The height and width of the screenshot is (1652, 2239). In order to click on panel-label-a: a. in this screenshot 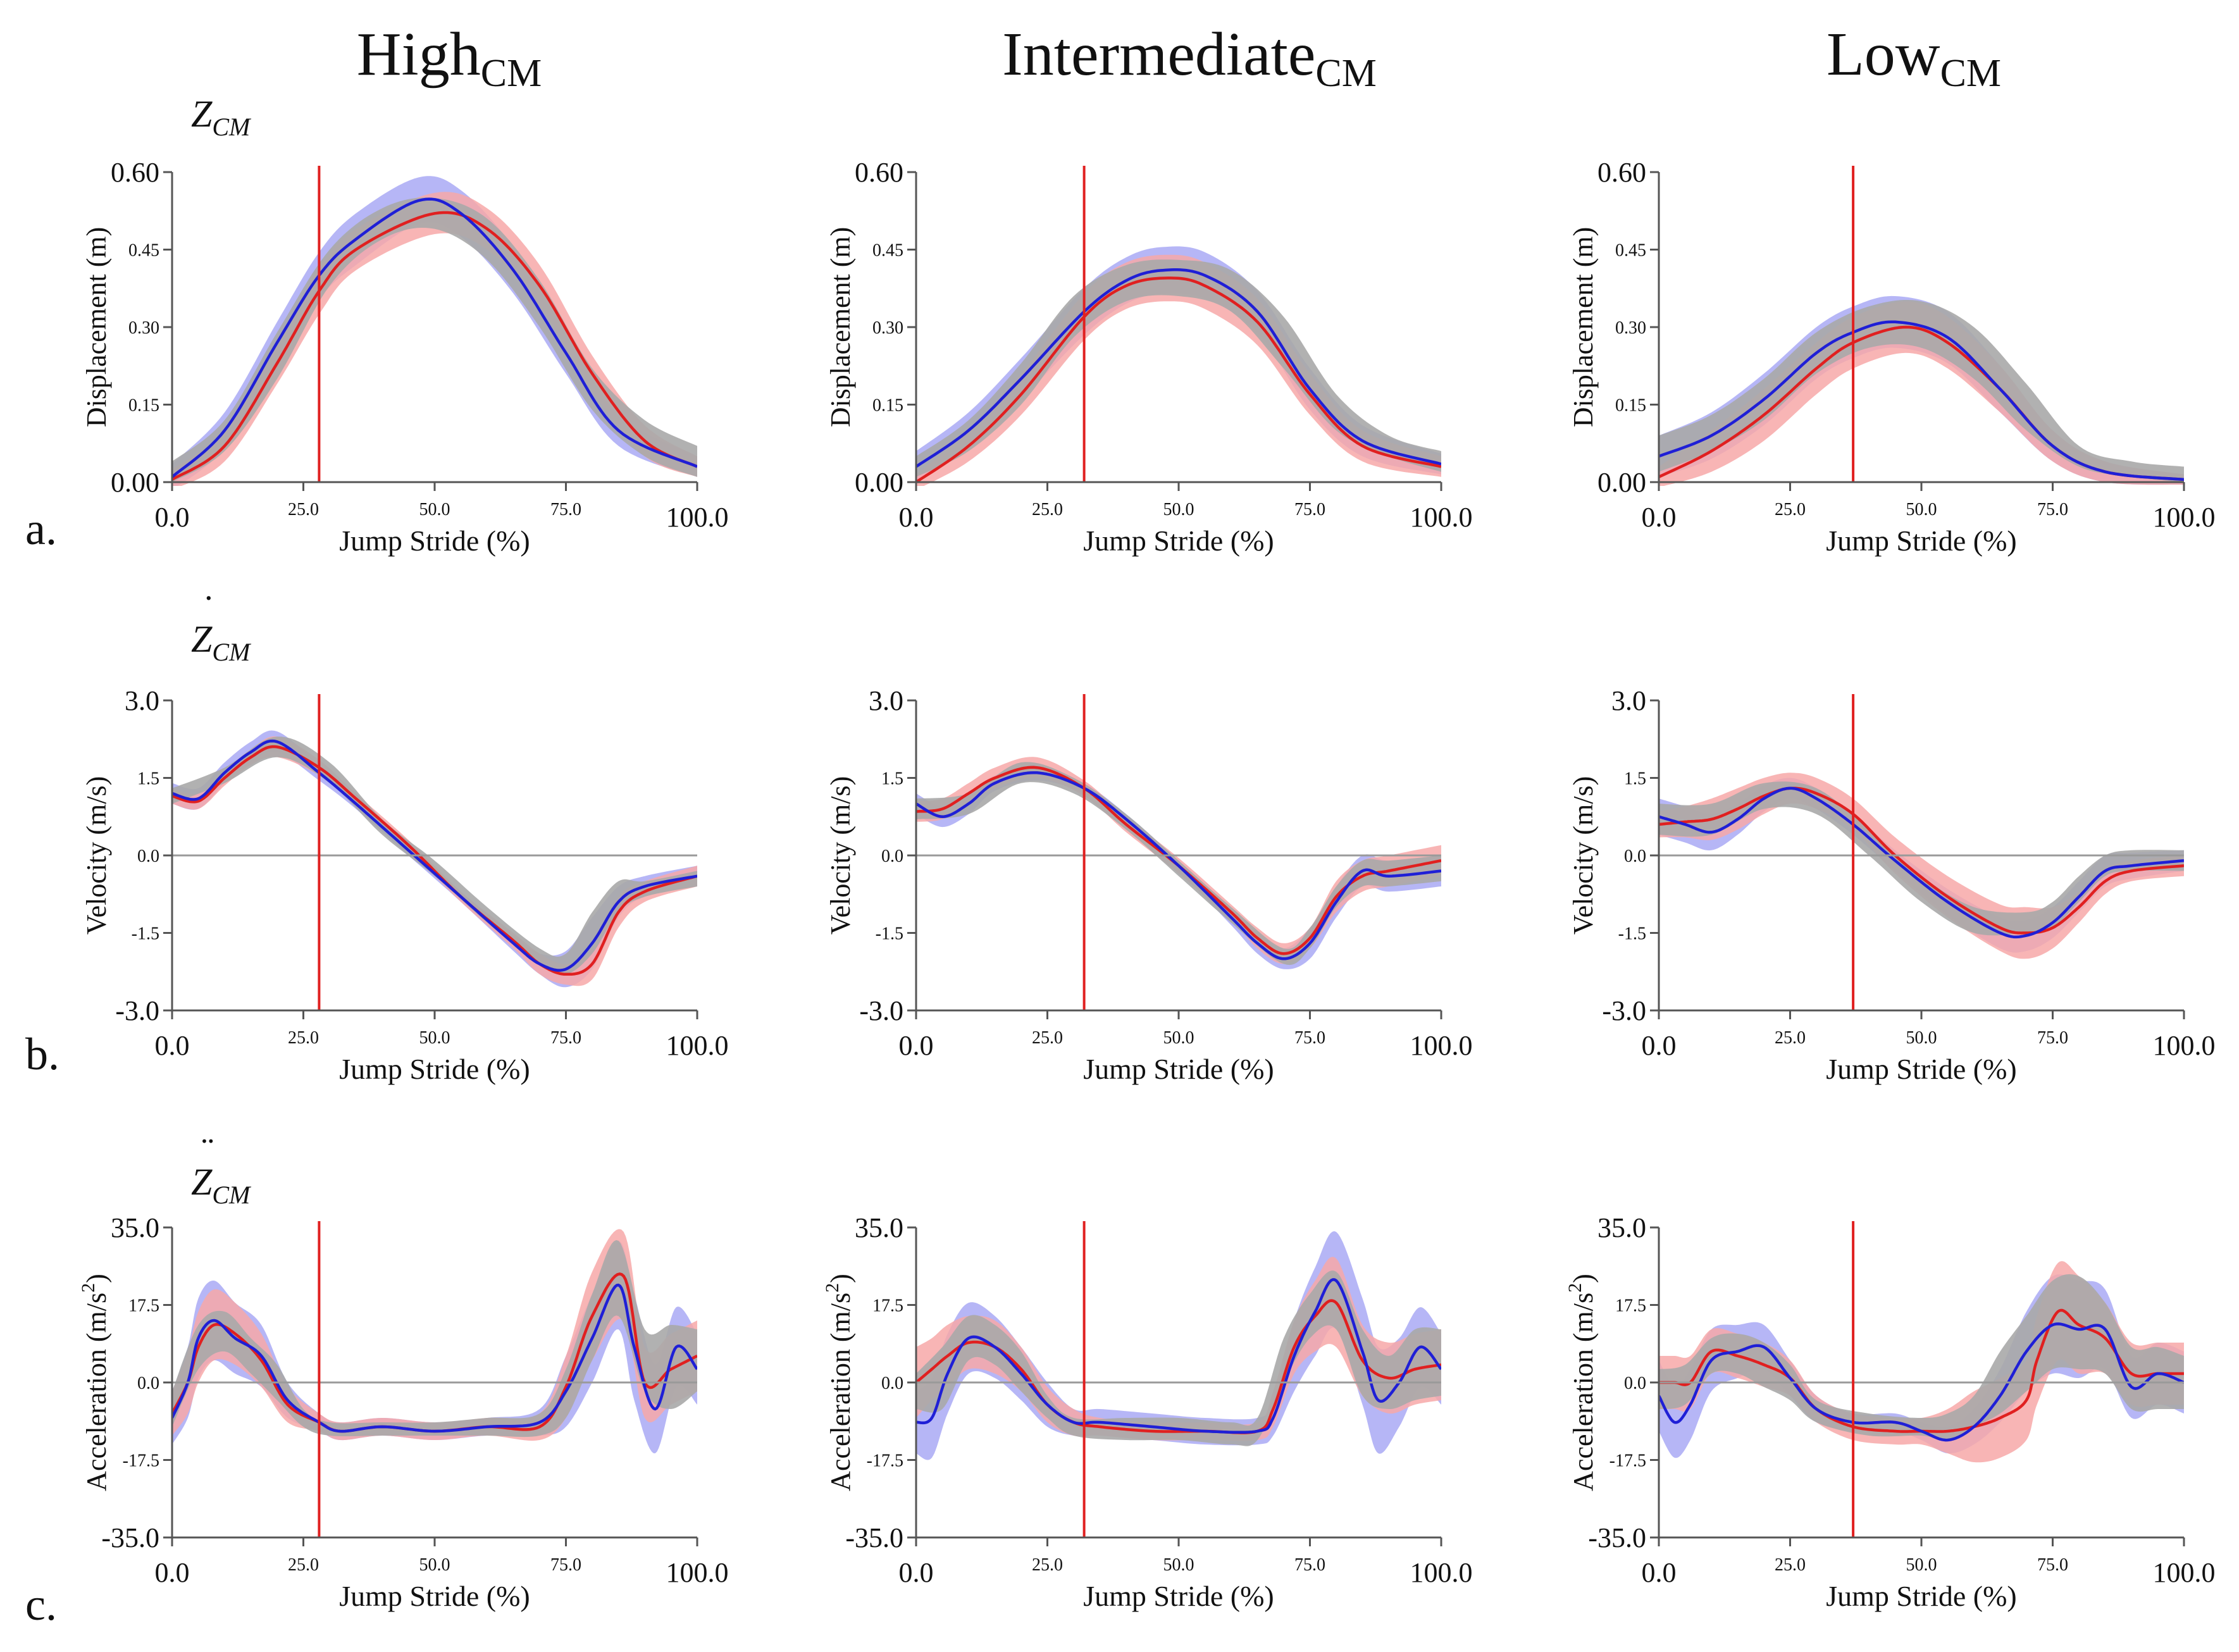, I will do `click(41, 529)`.